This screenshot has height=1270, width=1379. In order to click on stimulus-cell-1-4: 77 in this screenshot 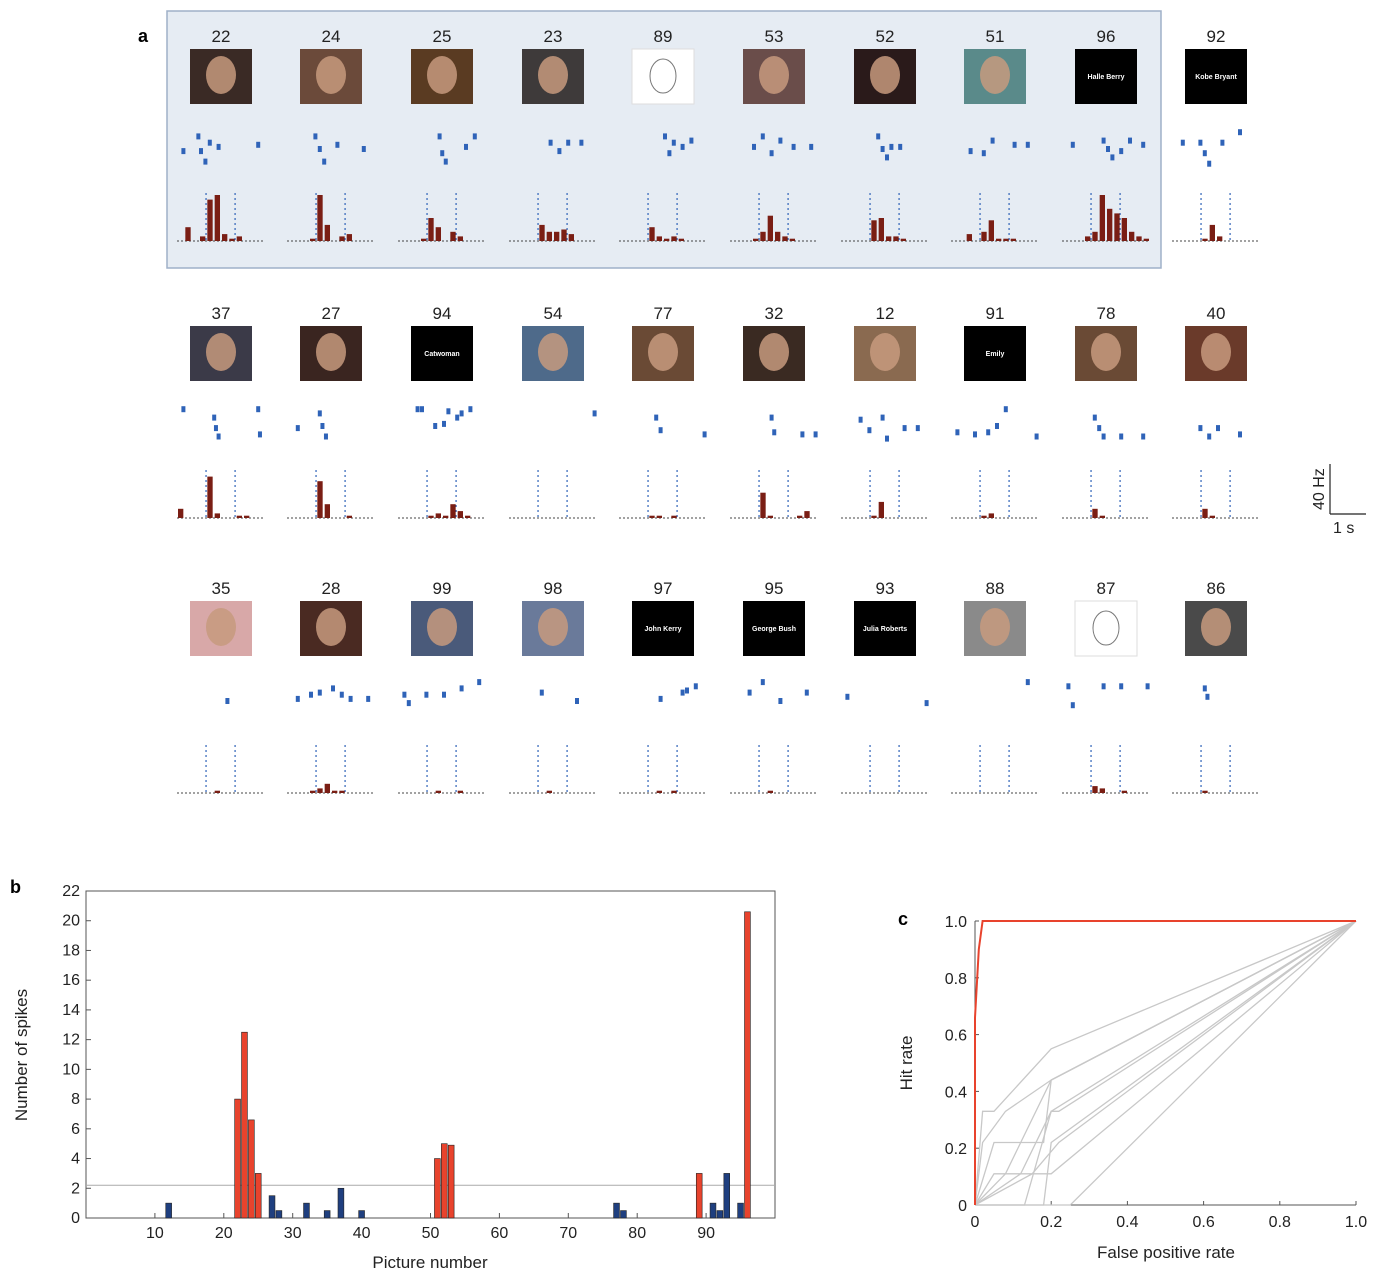, I will do `click(663, 411)`.